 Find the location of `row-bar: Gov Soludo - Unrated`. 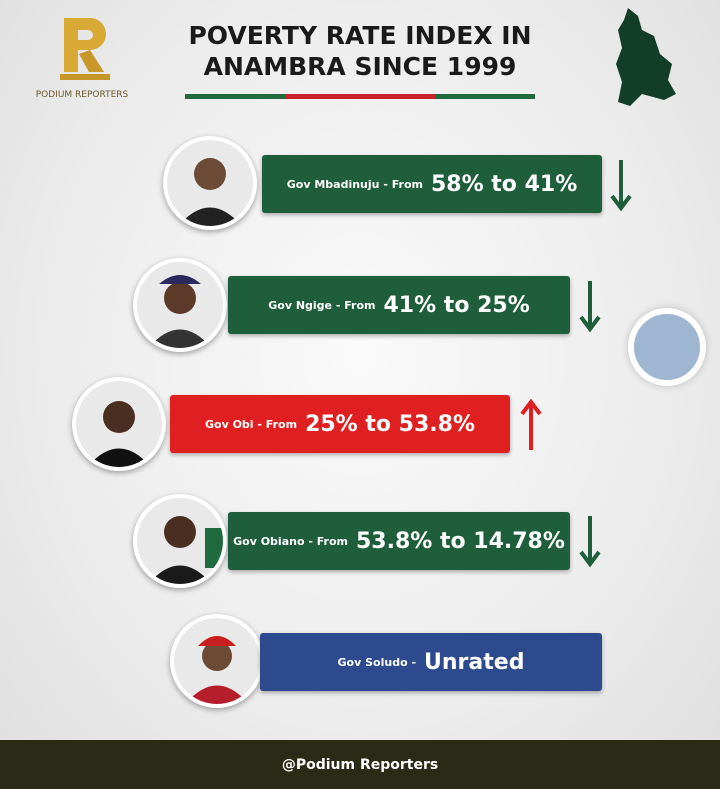

row-bar: Gov Soludo - Unrated is located at coordinates (431, 662).